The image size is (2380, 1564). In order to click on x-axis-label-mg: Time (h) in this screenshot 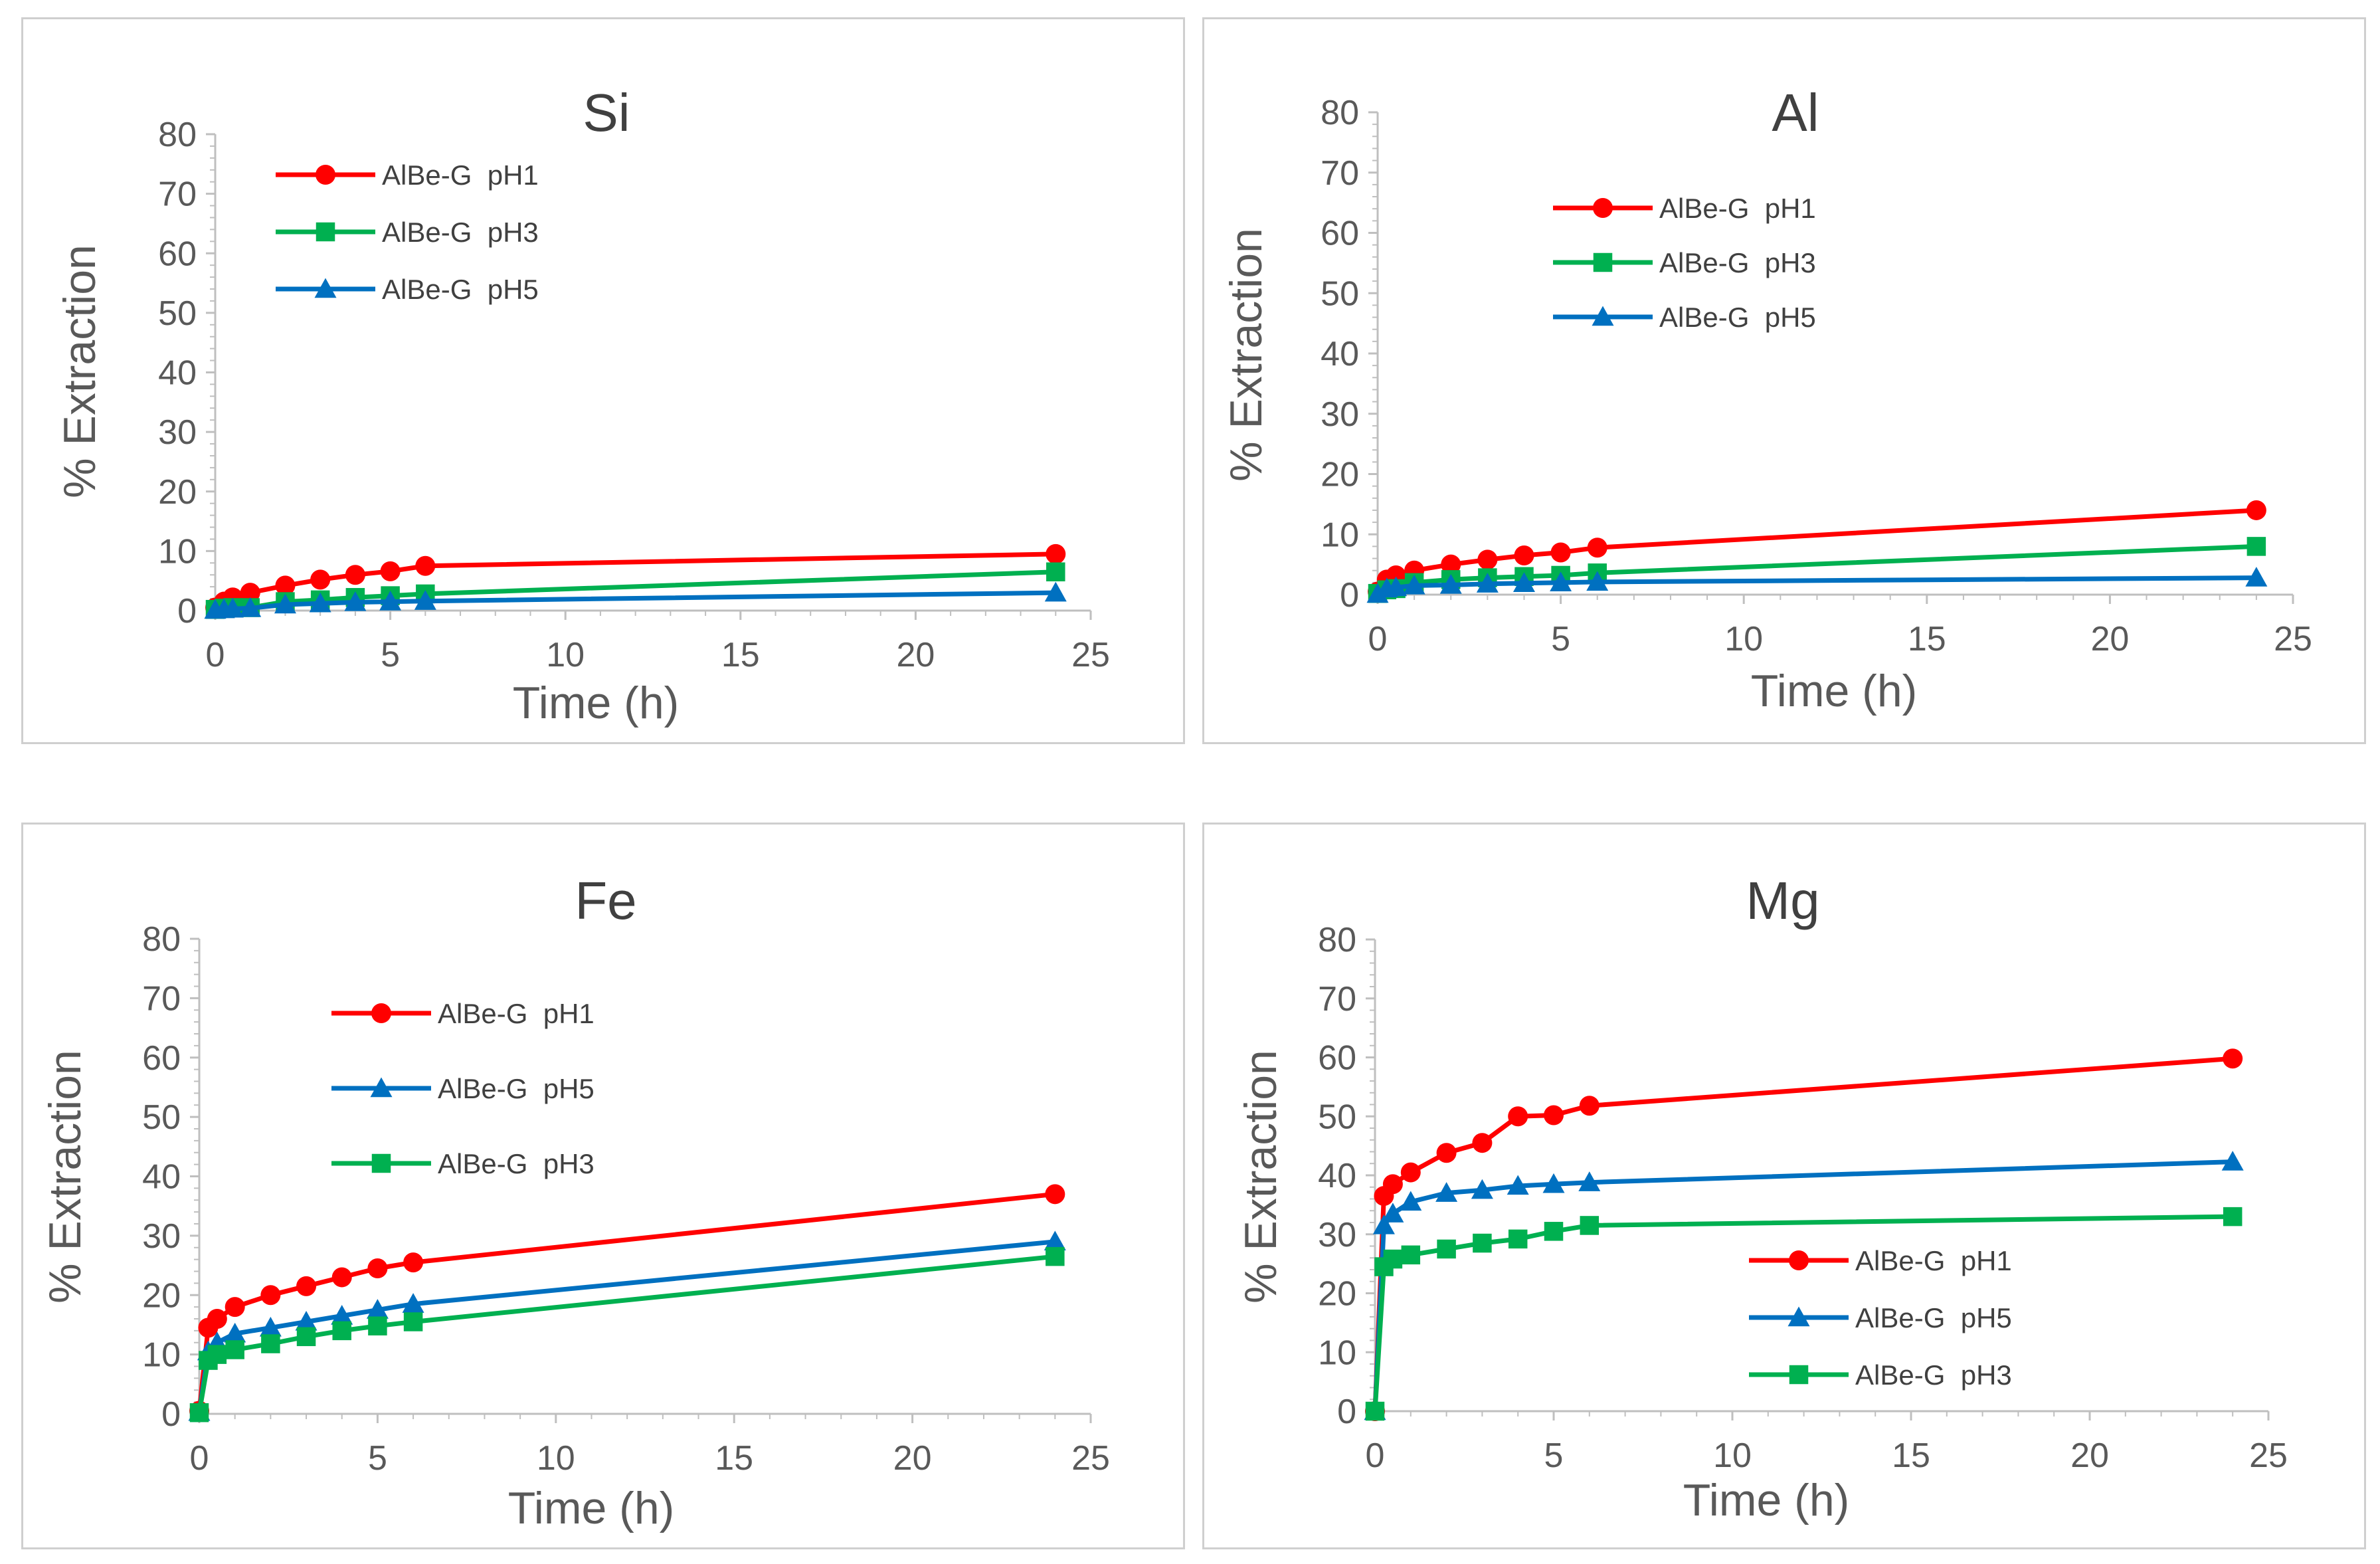, I will do `click(1766, 1500)`.